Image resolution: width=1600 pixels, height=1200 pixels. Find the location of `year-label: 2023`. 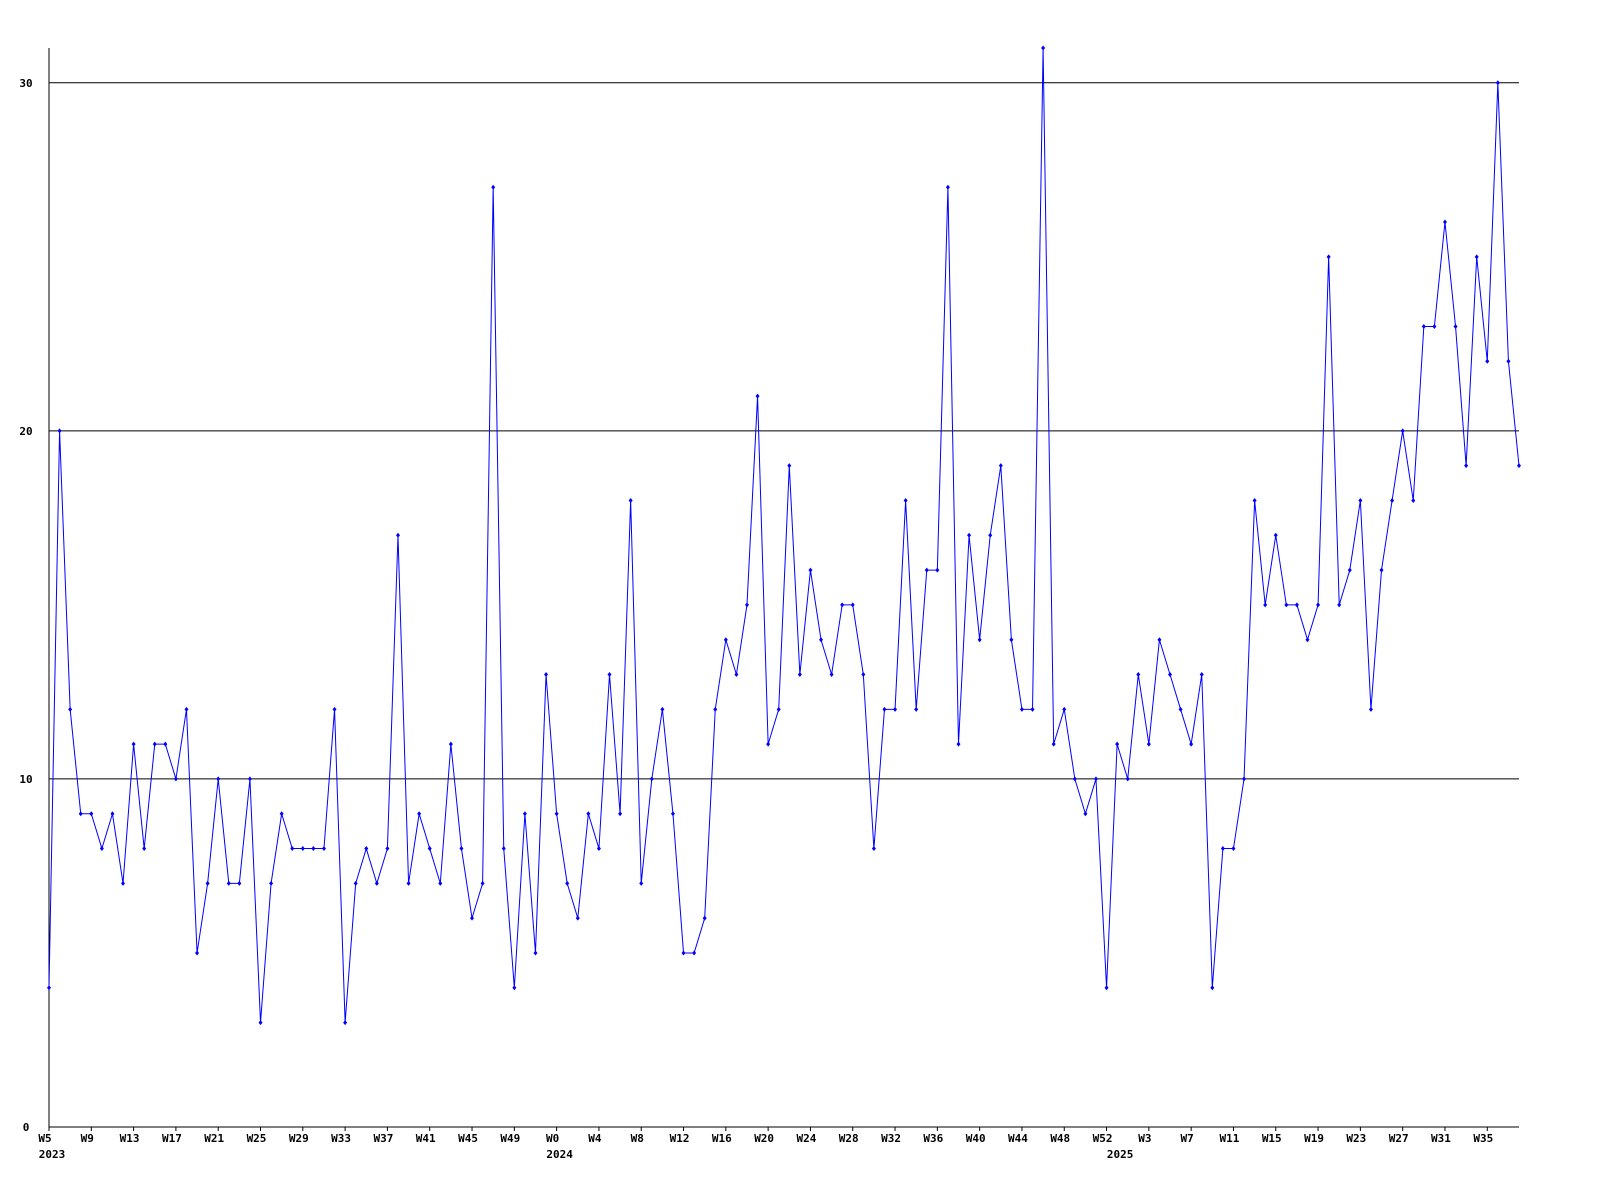

year-label: 2023 is located at coordinates (52, 1154).